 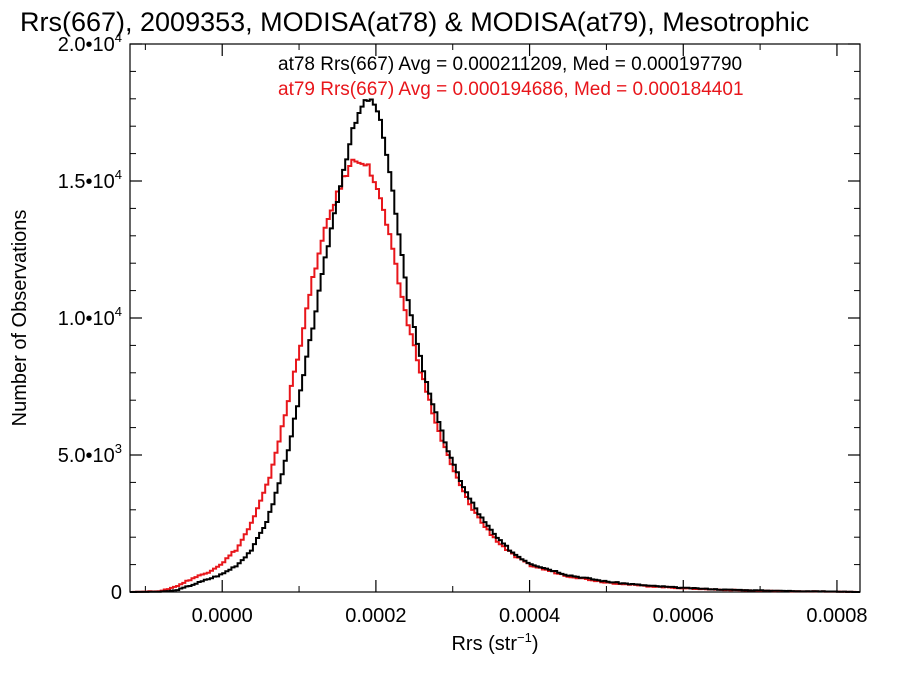 I want to click on x-tick-label: 0.0004, so click(x=529, y=616).